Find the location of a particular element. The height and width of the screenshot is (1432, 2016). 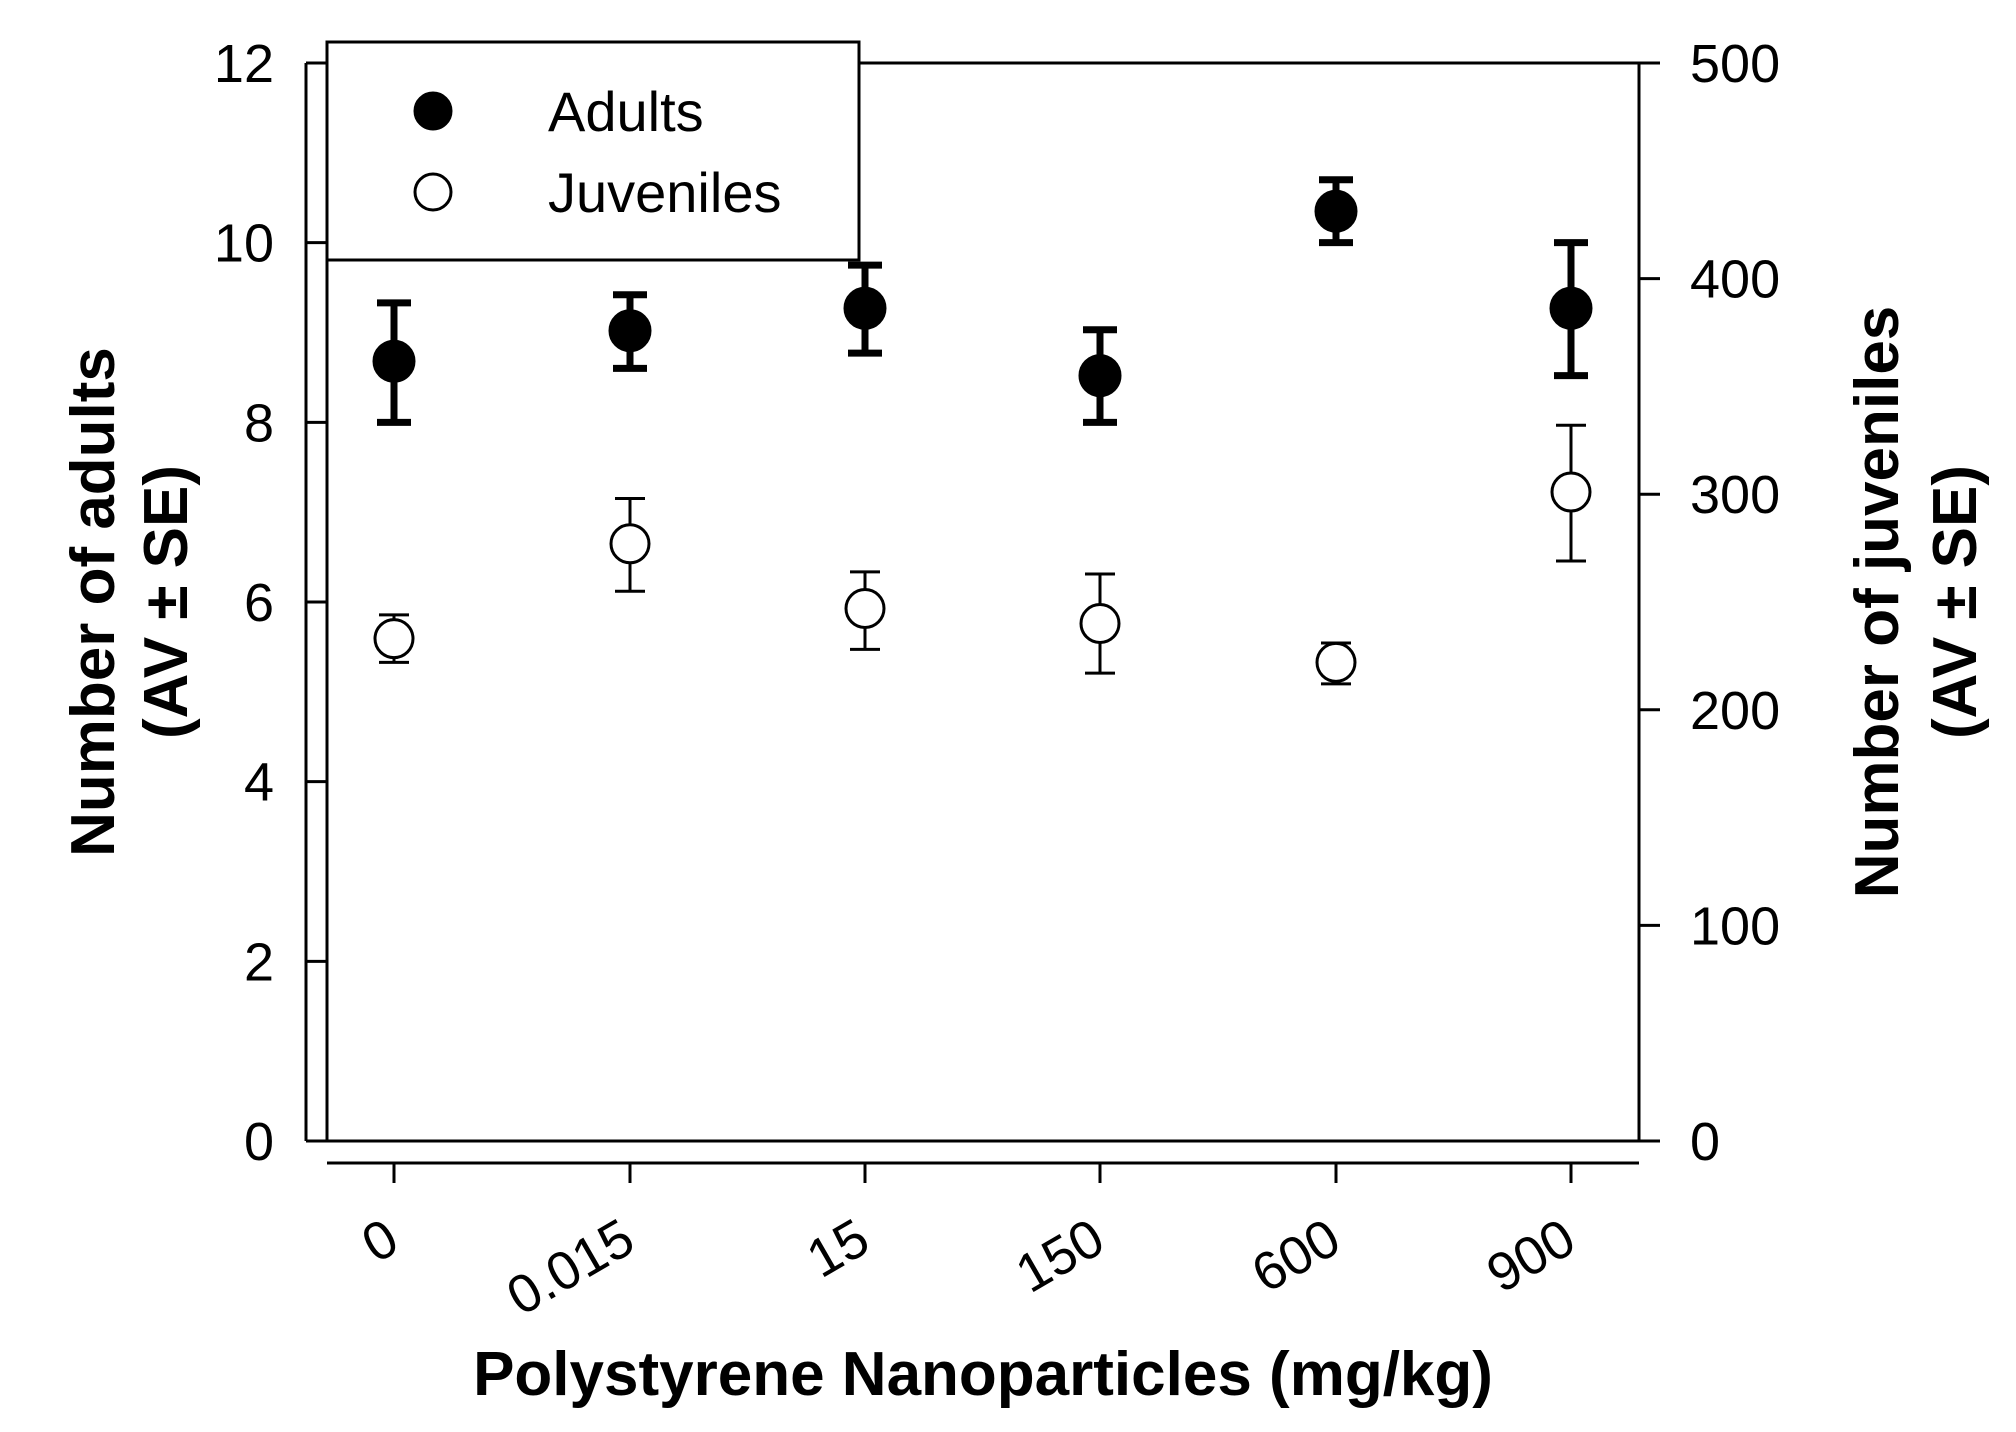

right-axis-title-line1: Number of juveniles is located at coordinates (1877, 602).